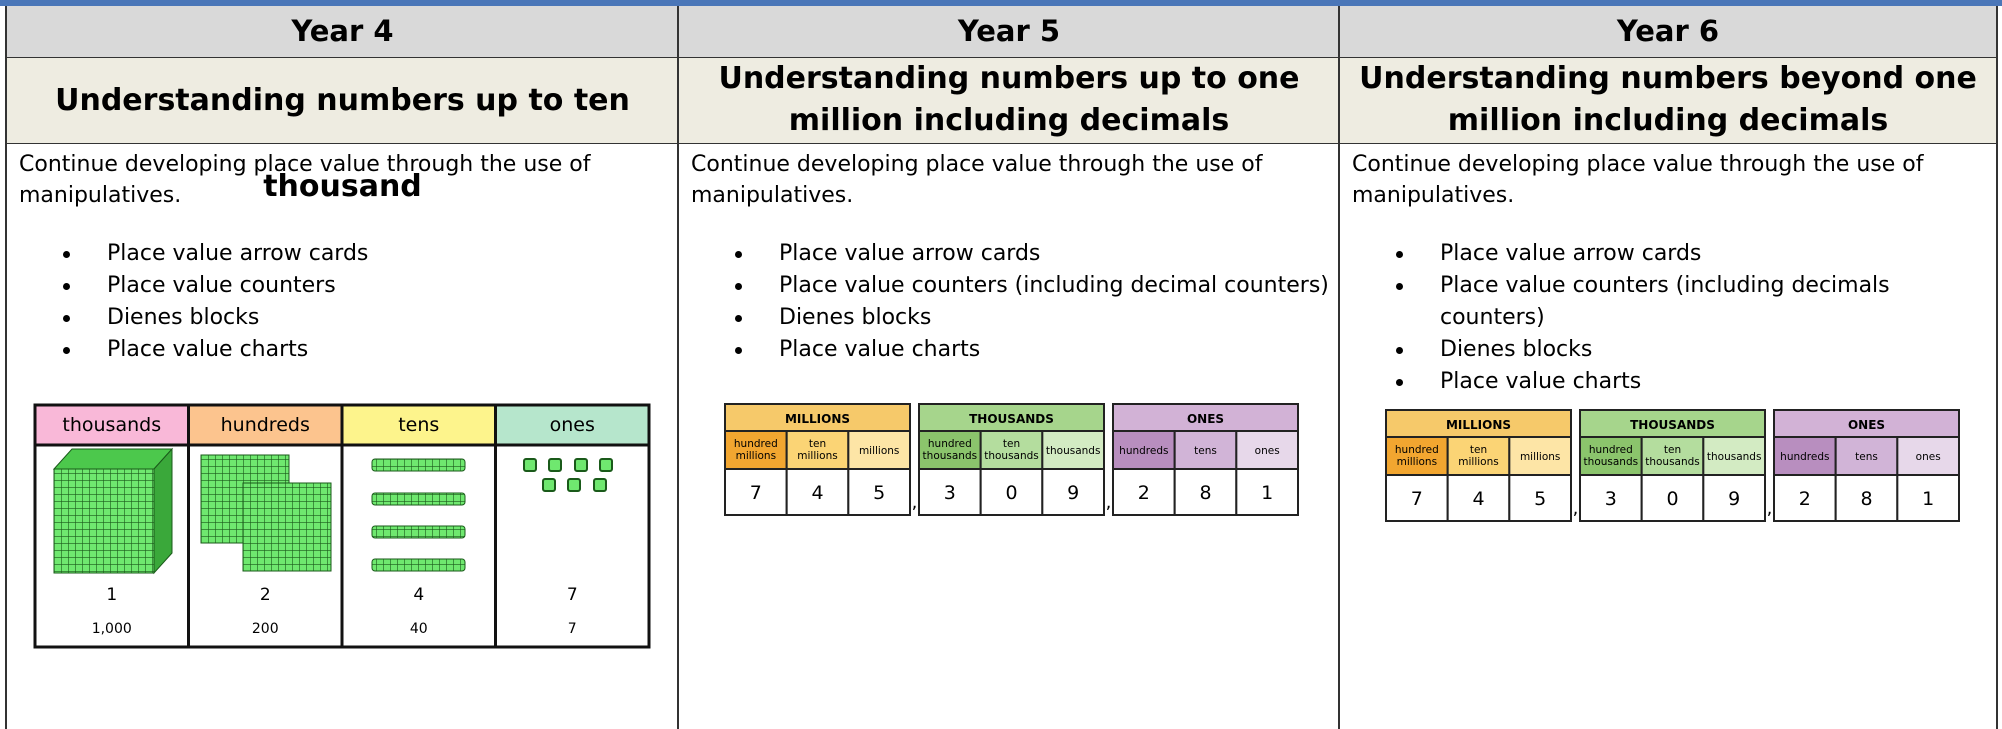  I want to click on heading: Understanding numbers up to ten thousand, so click(342, 131).